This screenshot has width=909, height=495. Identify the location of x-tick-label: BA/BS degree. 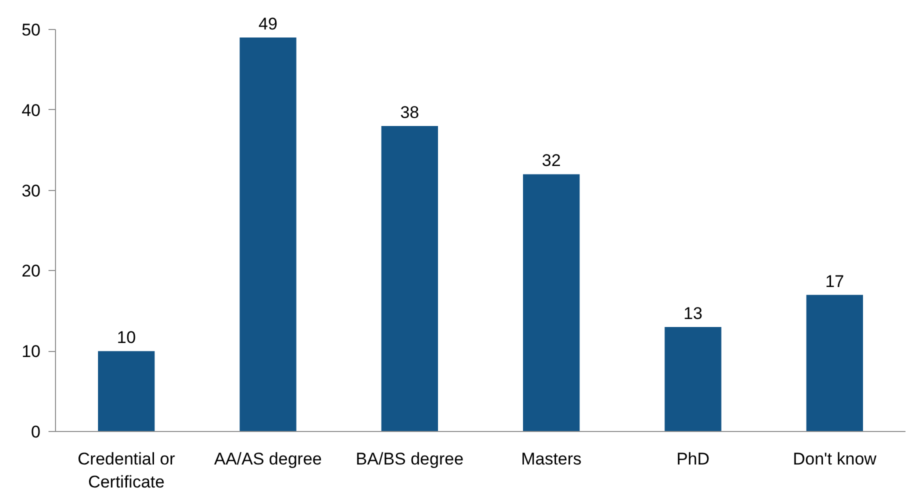
(410, 459).